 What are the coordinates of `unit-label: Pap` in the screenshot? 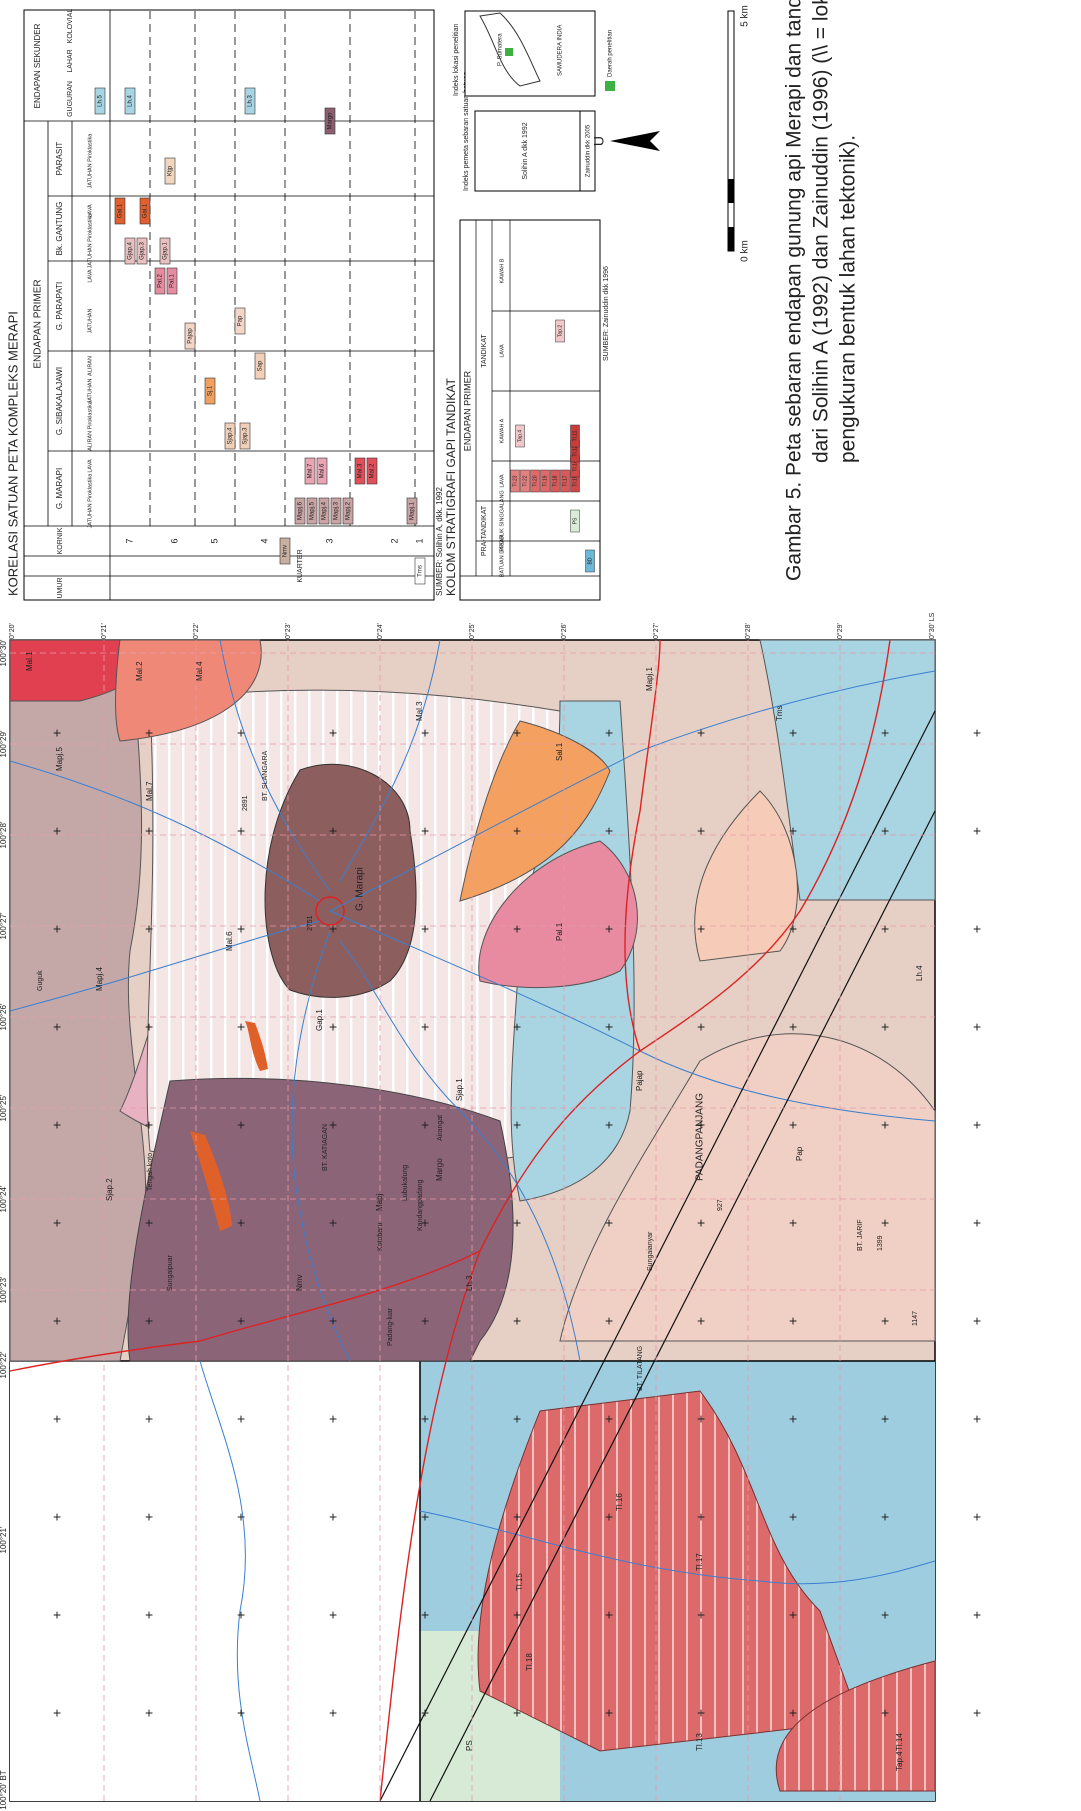 It's located at (799, 1153).